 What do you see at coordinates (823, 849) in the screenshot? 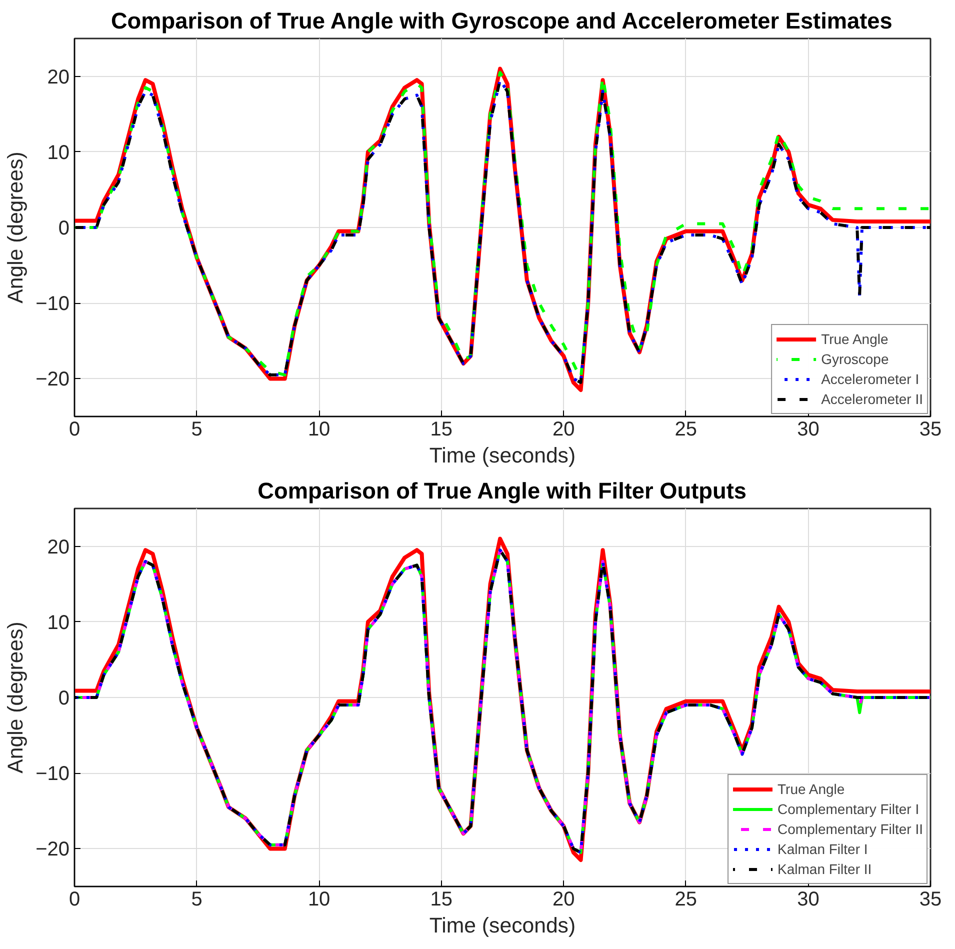
I see `legend-label: Kalman Filter I` at bounding box center [823, 849].